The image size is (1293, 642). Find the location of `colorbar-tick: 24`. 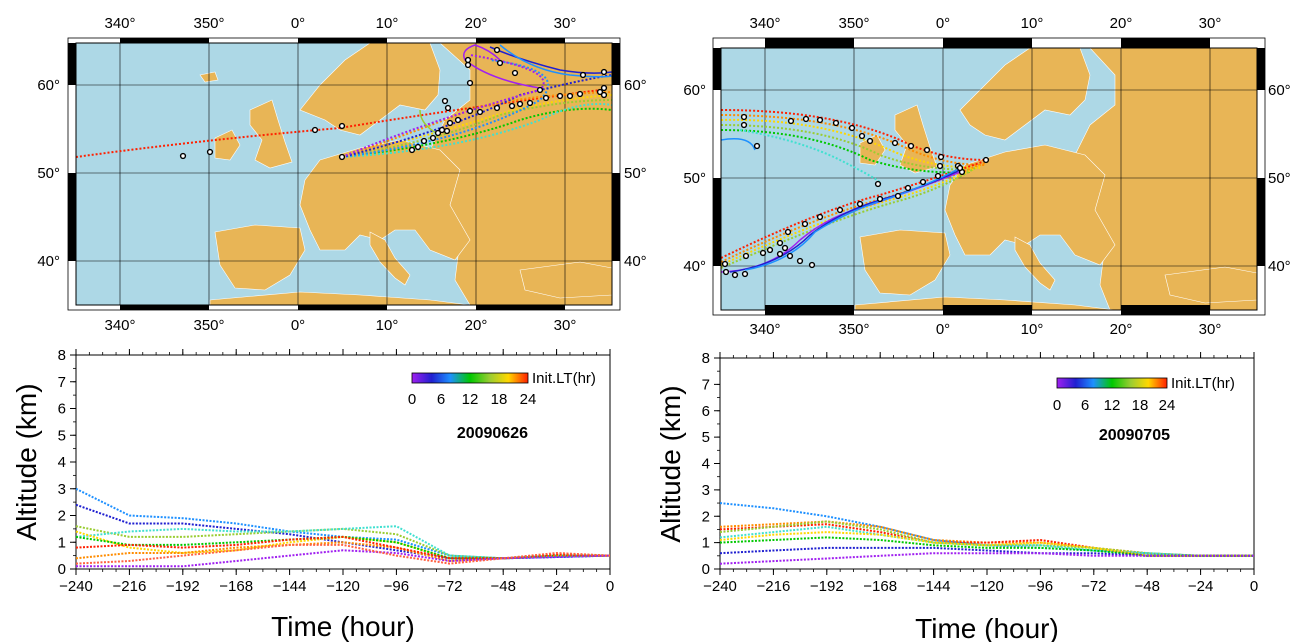

colorbar-tick: 24 is located at coordinates (528, 399).